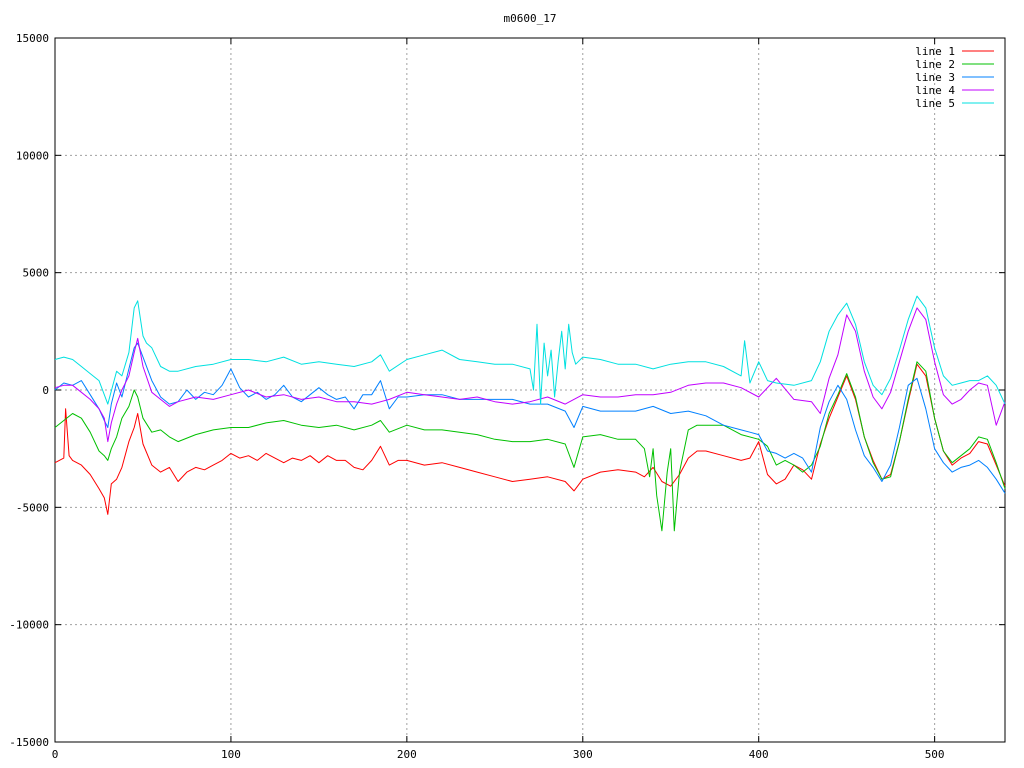  Describe the element at coordinates (583, 754) in the screenshot. I see `x-tick-label: 300` at that location.